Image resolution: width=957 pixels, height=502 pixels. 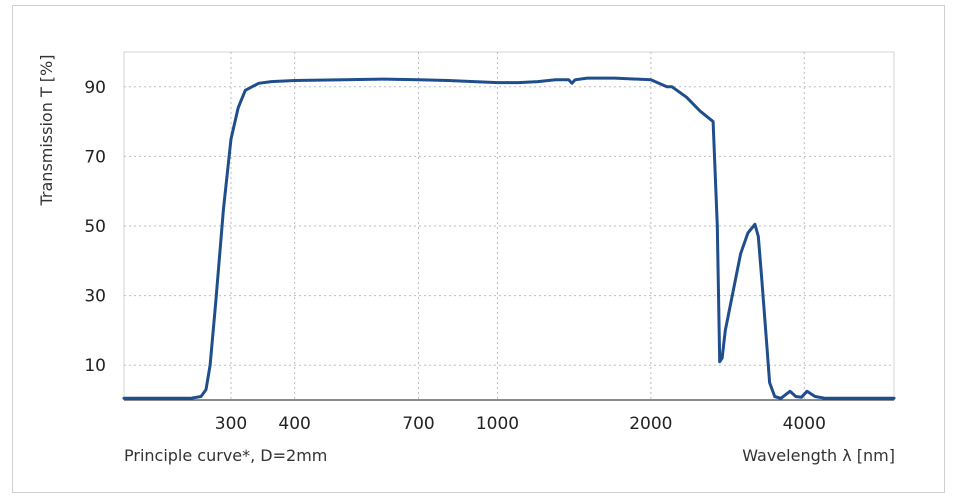 What do you see at coordinates (95, 88) in the screenshot?
I see `y-tick-label: 90` at bounding box center [95, 88].